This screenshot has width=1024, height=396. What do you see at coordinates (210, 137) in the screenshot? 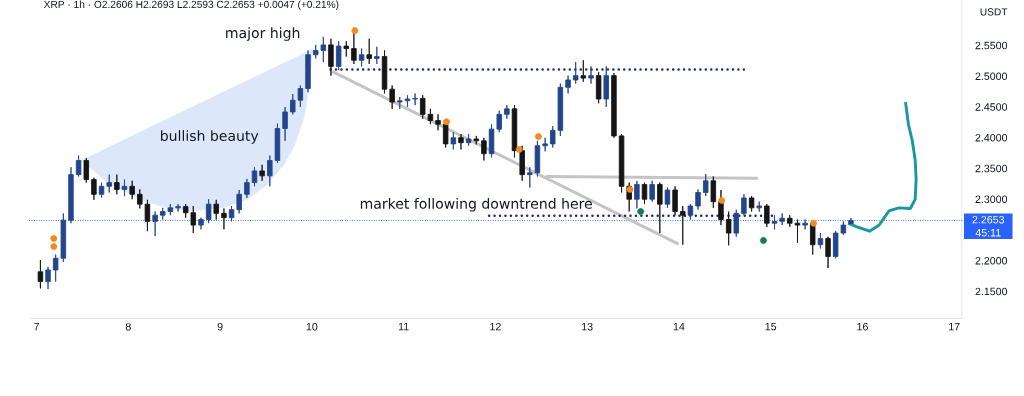
I see `annotation: bullish beauty` at bounding box center [210, 137].